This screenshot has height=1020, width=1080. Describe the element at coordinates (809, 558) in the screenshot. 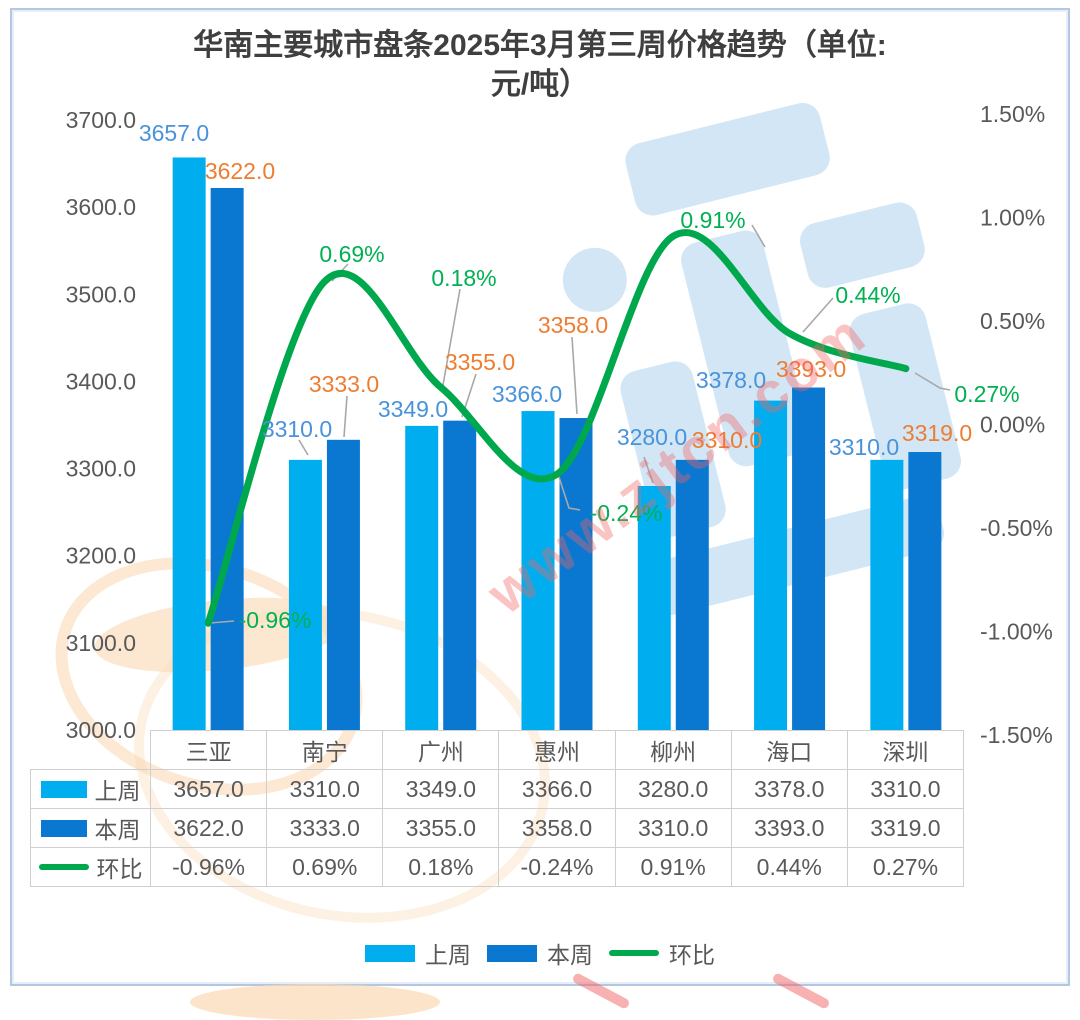

I see `bar-本周-海口` at that location.